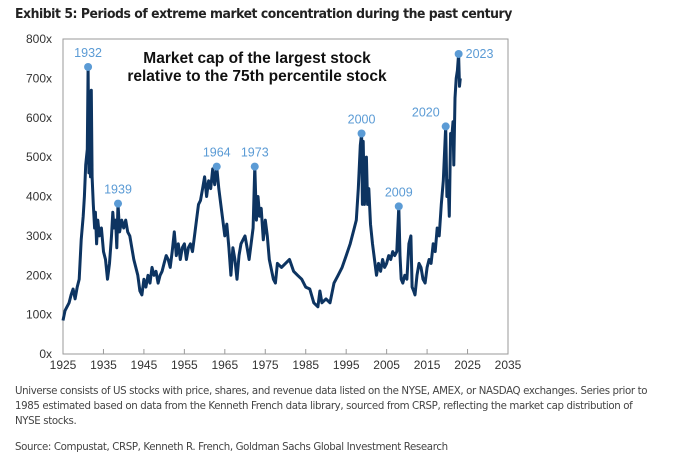 This screenshot has width=700, height=470. Describe the element at coordinates (426, 112) in the screenshot. I see `peak-label: 2020` at that location.